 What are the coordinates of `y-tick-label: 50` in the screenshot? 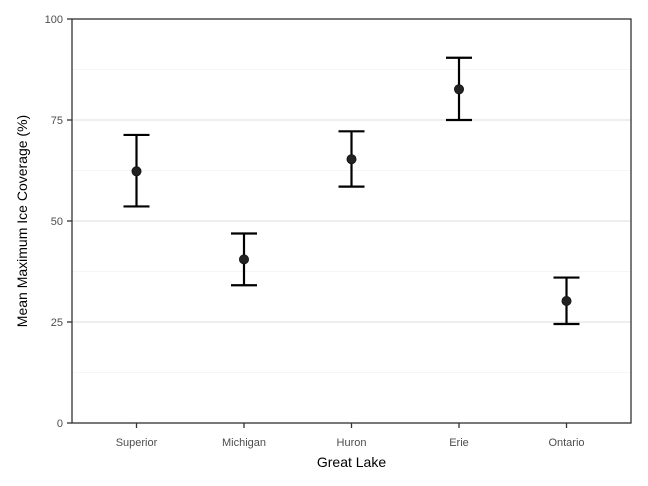 It's located at (57, 222).